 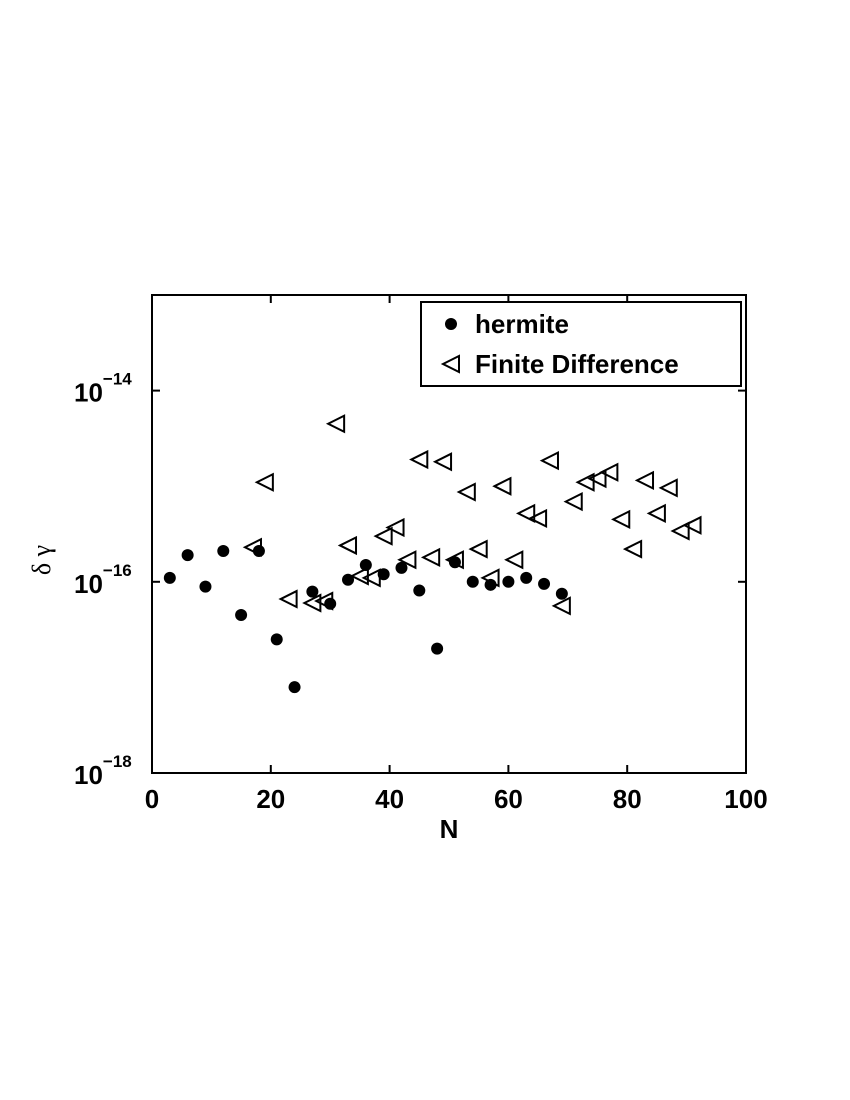 I want to click on y-axis-label: δ γ, so click(x=41, y=560).